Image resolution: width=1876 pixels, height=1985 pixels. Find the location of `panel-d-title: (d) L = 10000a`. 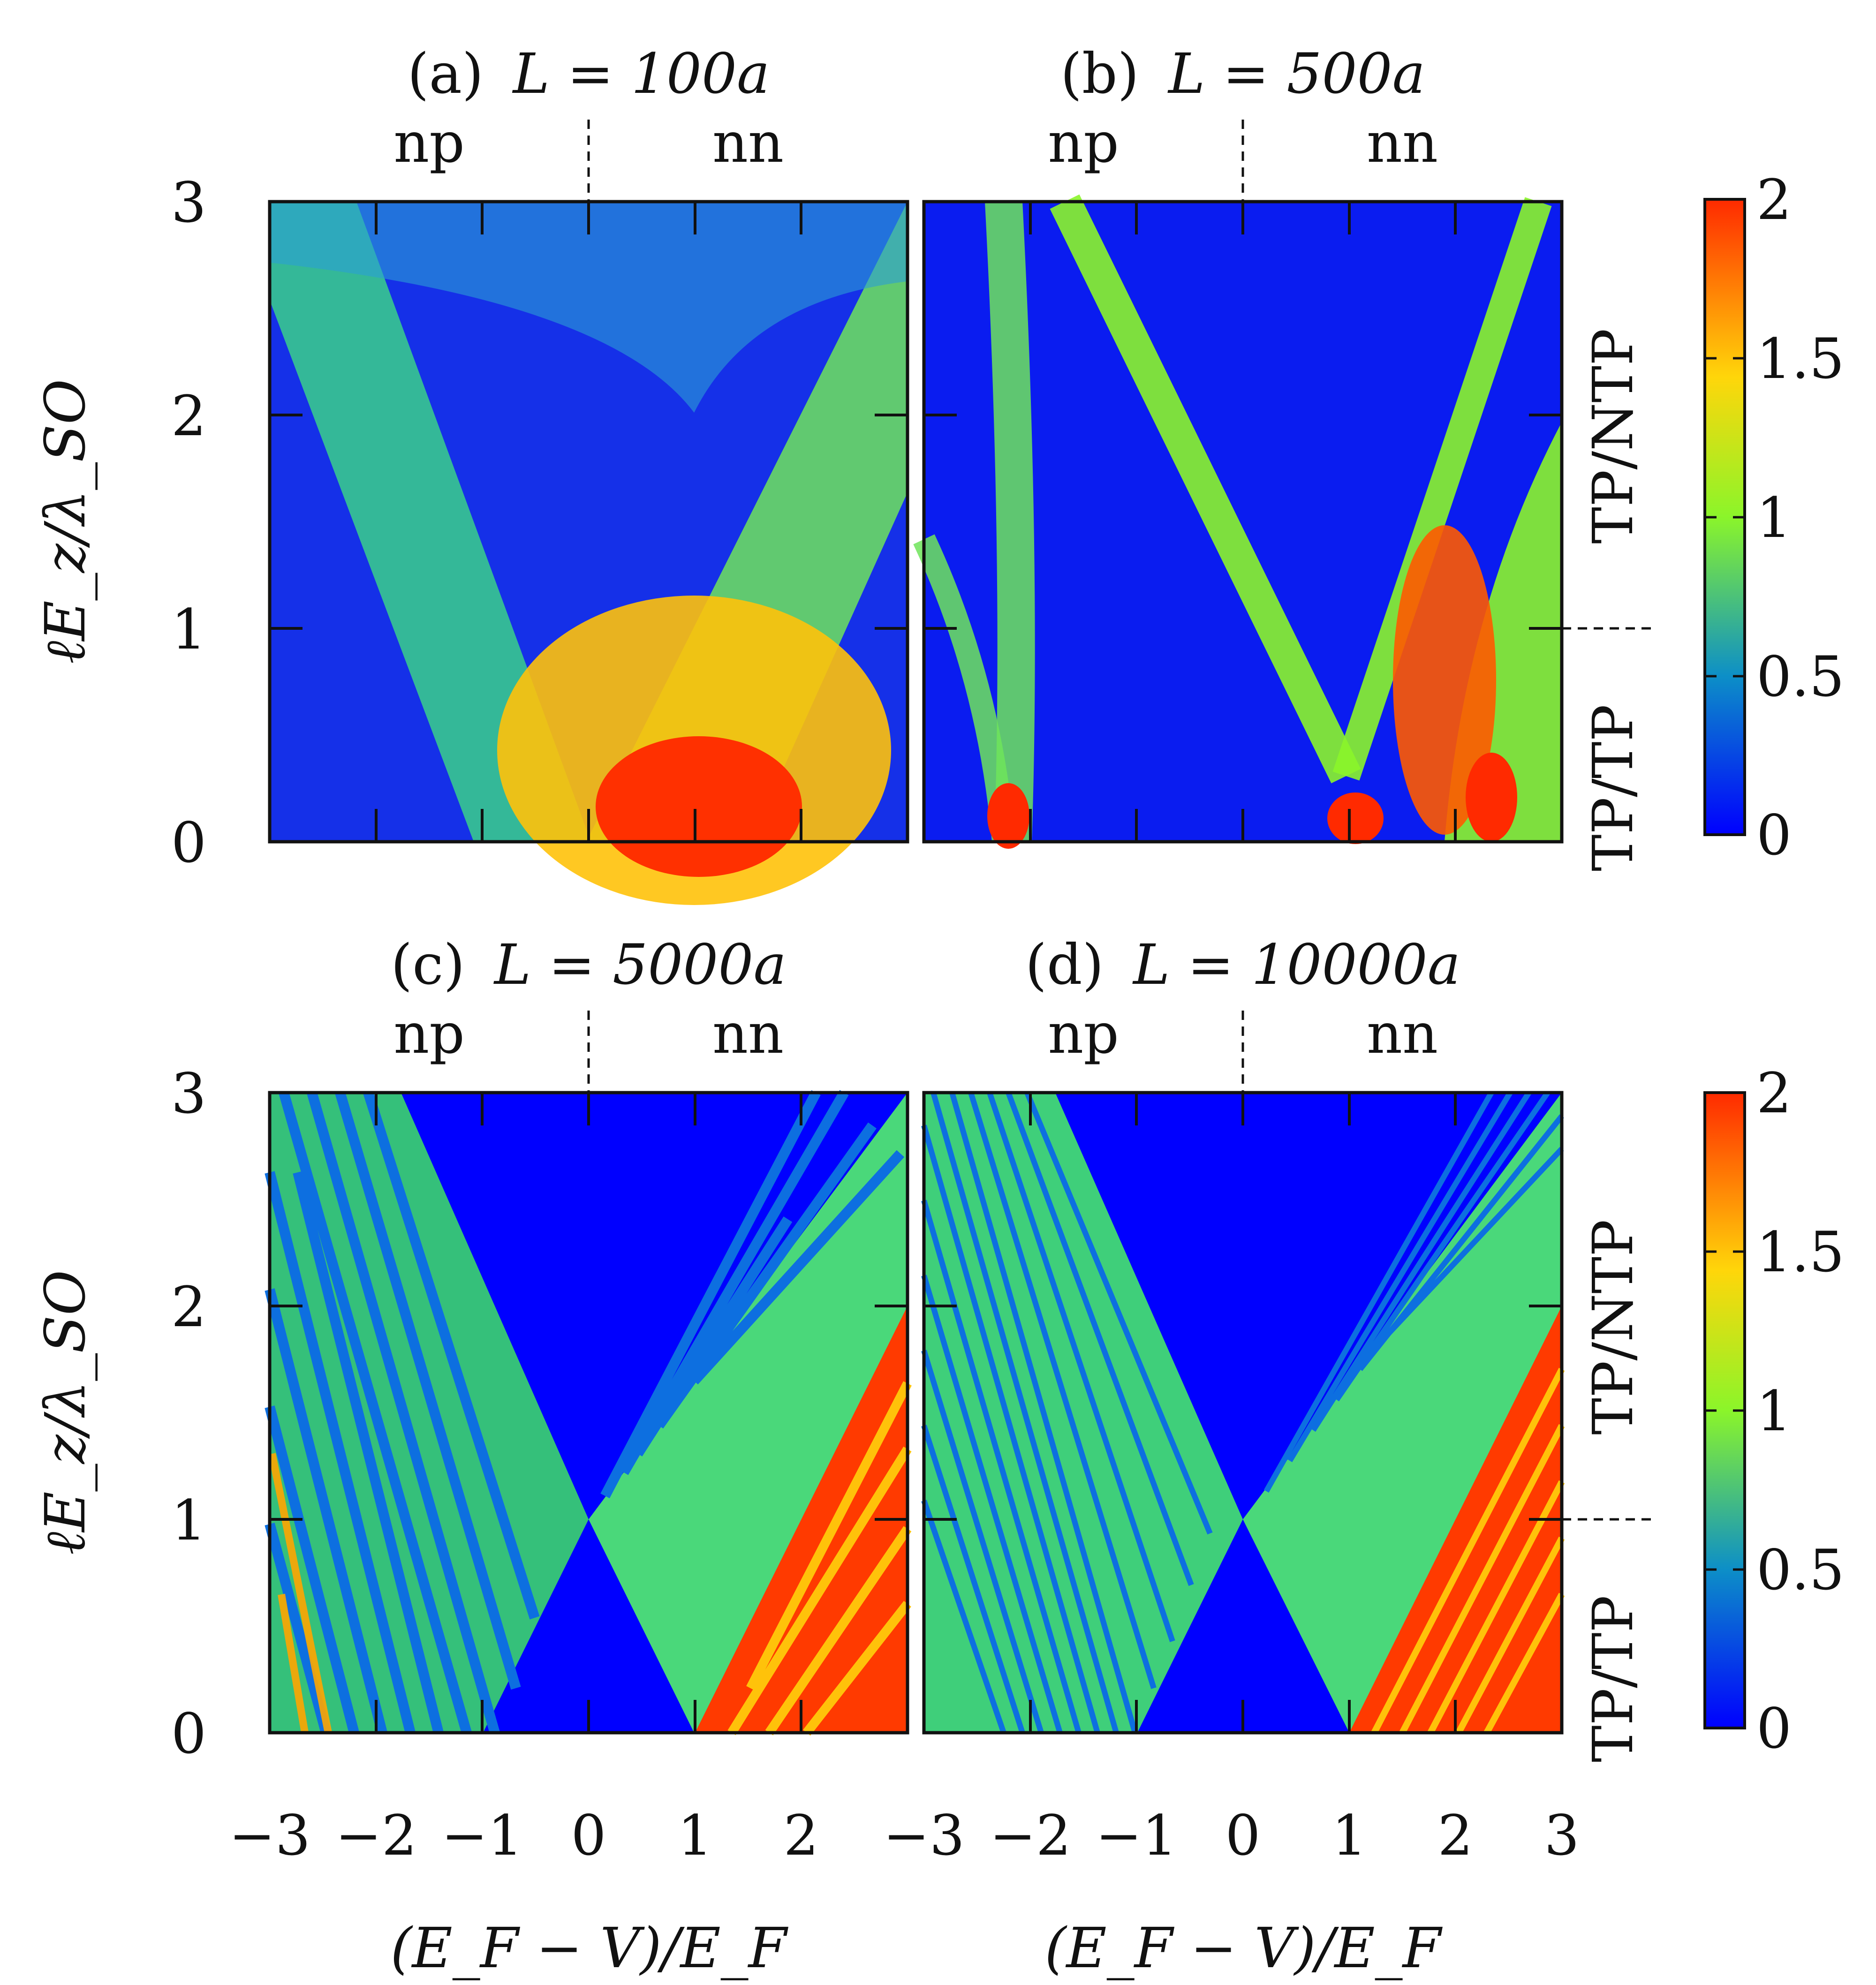

panel-d-title: (d) L = 10000a is located at coordinates (1242, 964).